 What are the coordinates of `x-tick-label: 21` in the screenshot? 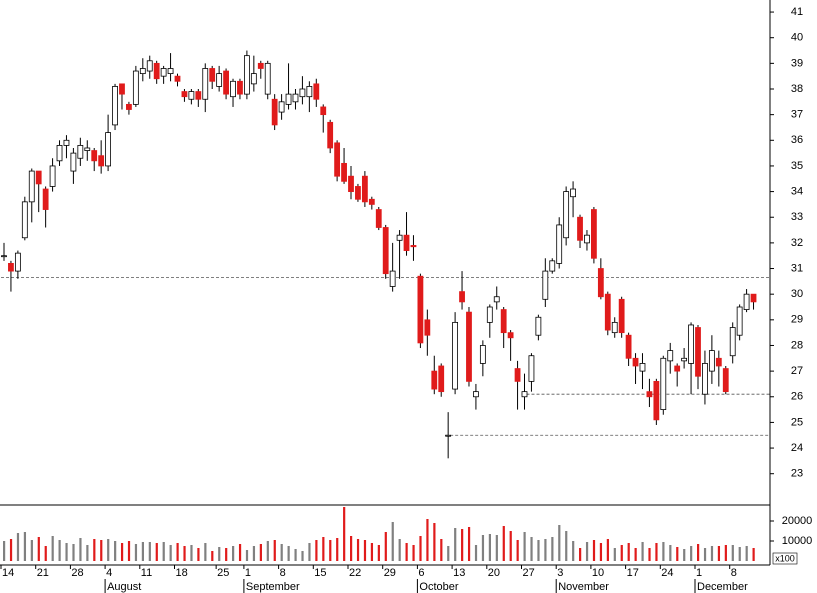 It's located at (43, 573).